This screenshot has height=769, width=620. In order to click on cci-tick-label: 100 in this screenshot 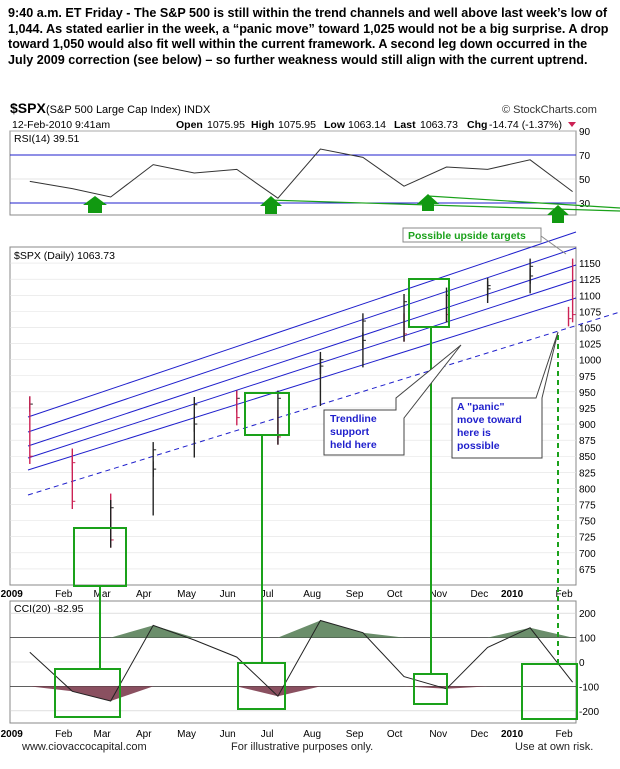, I will do `click(587, 639)`.